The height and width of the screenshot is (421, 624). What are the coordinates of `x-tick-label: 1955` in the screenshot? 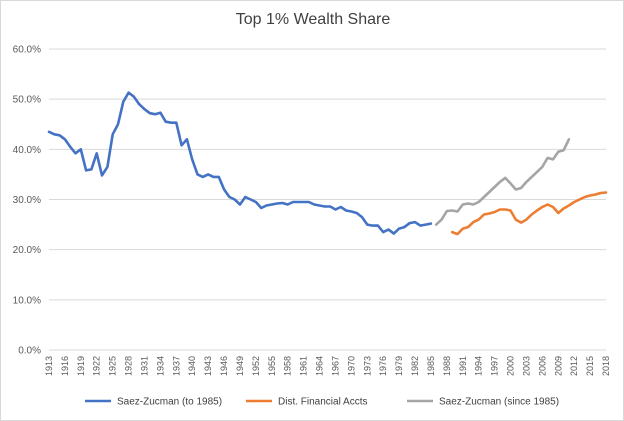 It's located at (272, 366).